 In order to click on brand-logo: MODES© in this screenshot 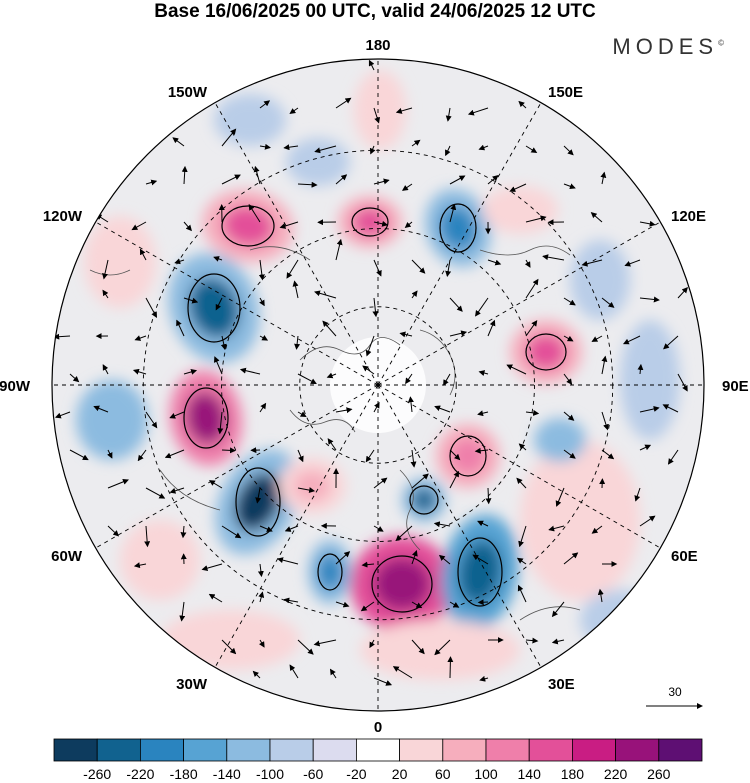, I will do `click(668, 47)`.